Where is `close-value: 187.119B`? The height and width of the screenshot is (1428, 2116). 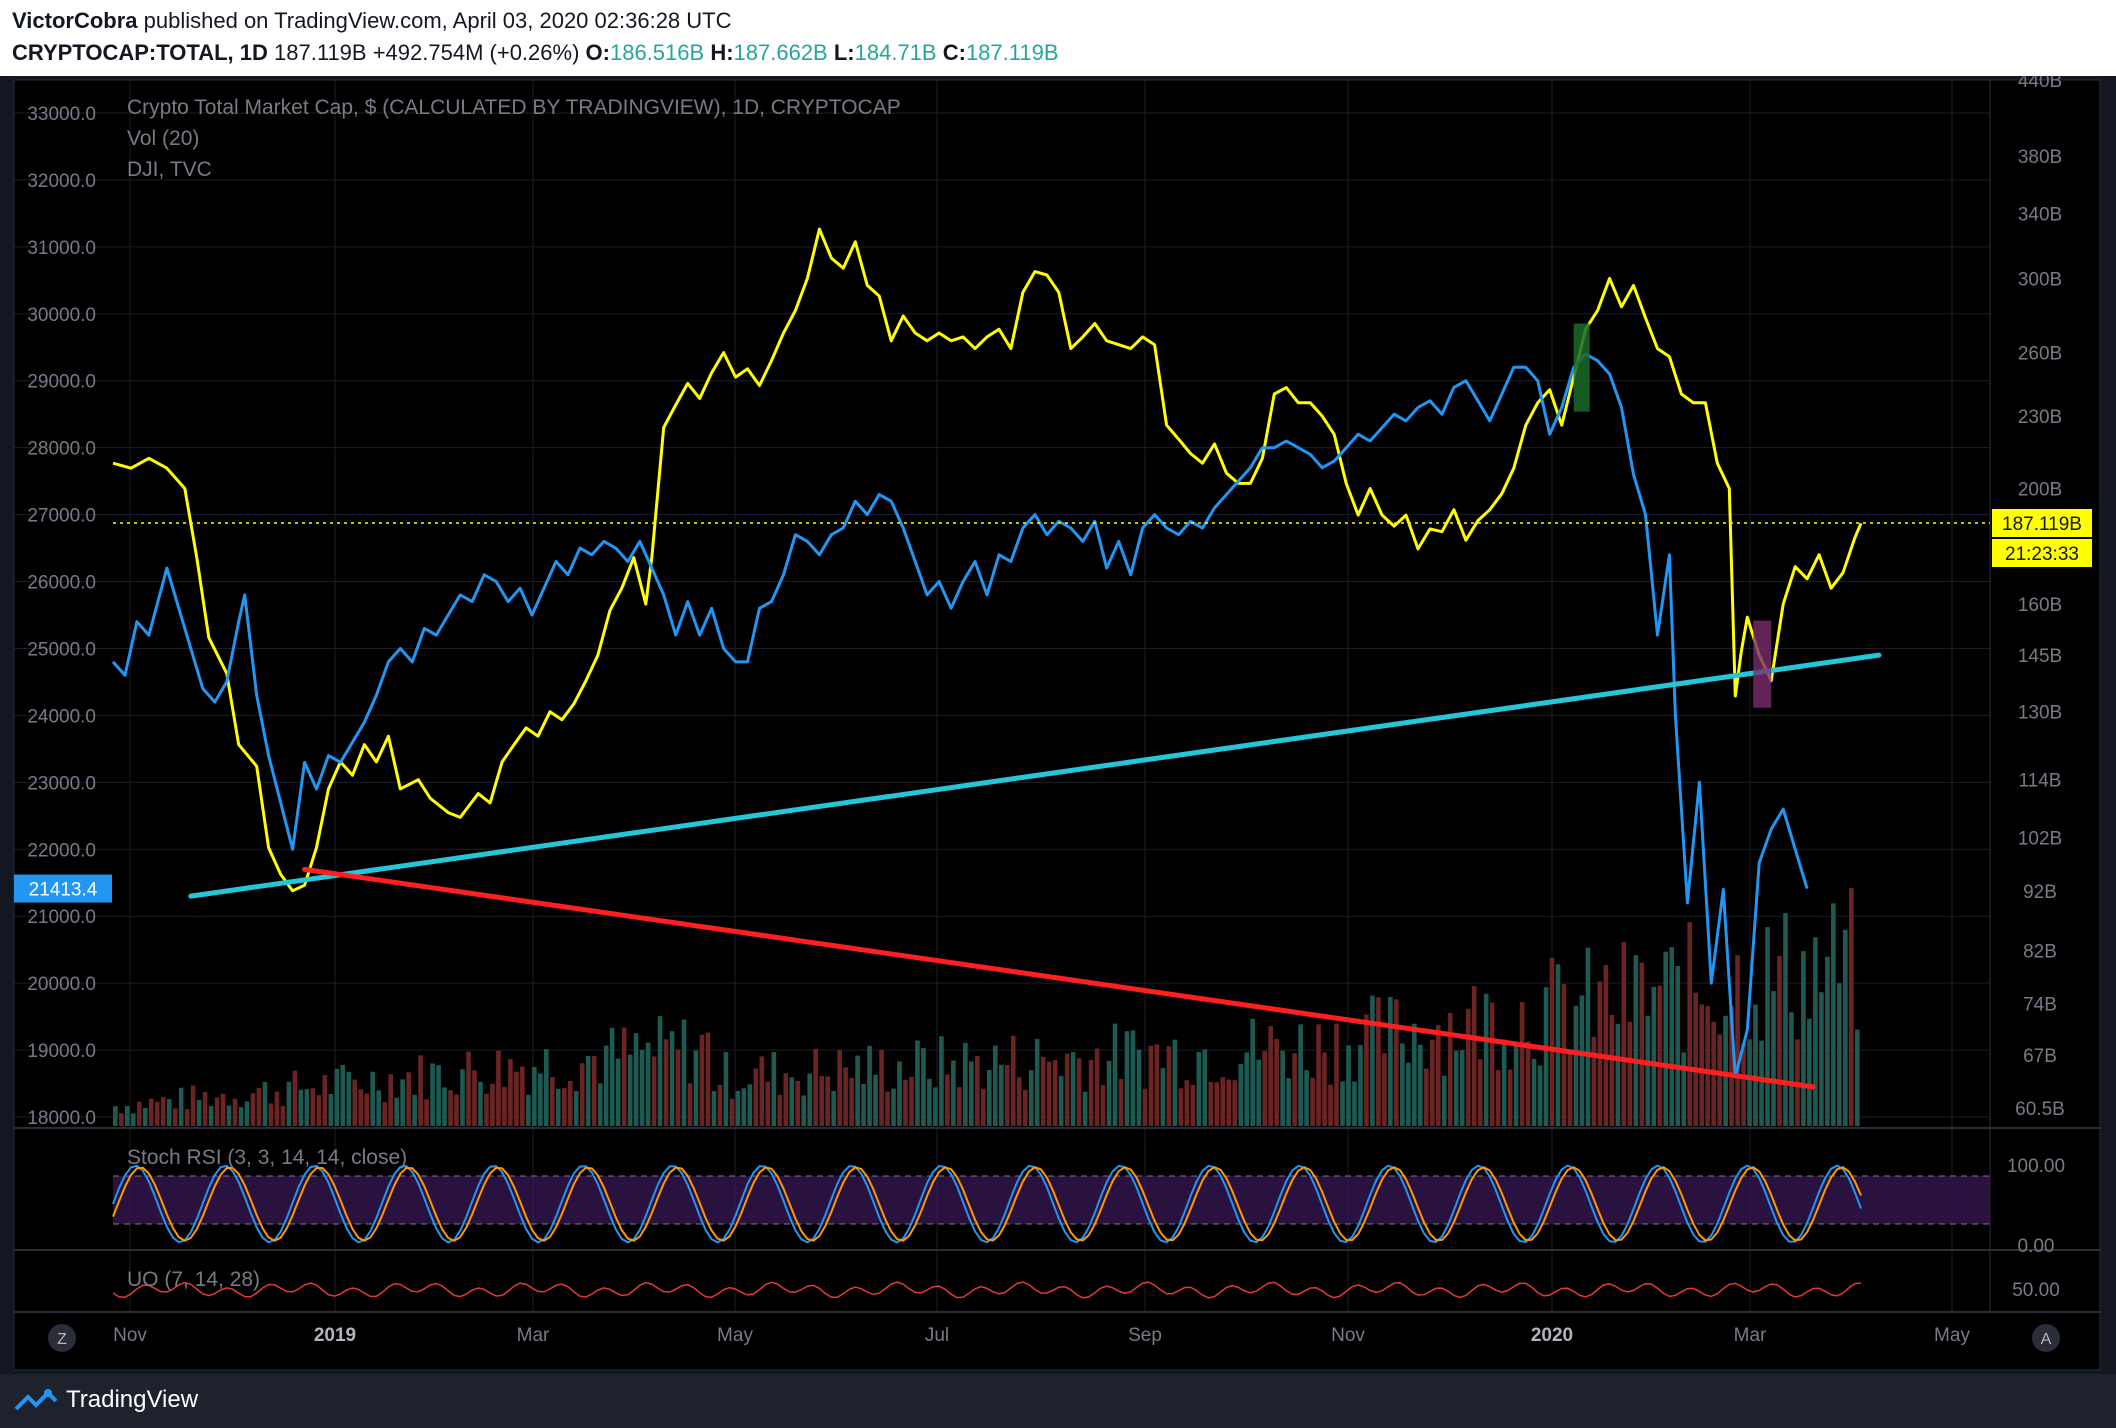
close-value: 187.119B is located at coordinates (1012, 52).